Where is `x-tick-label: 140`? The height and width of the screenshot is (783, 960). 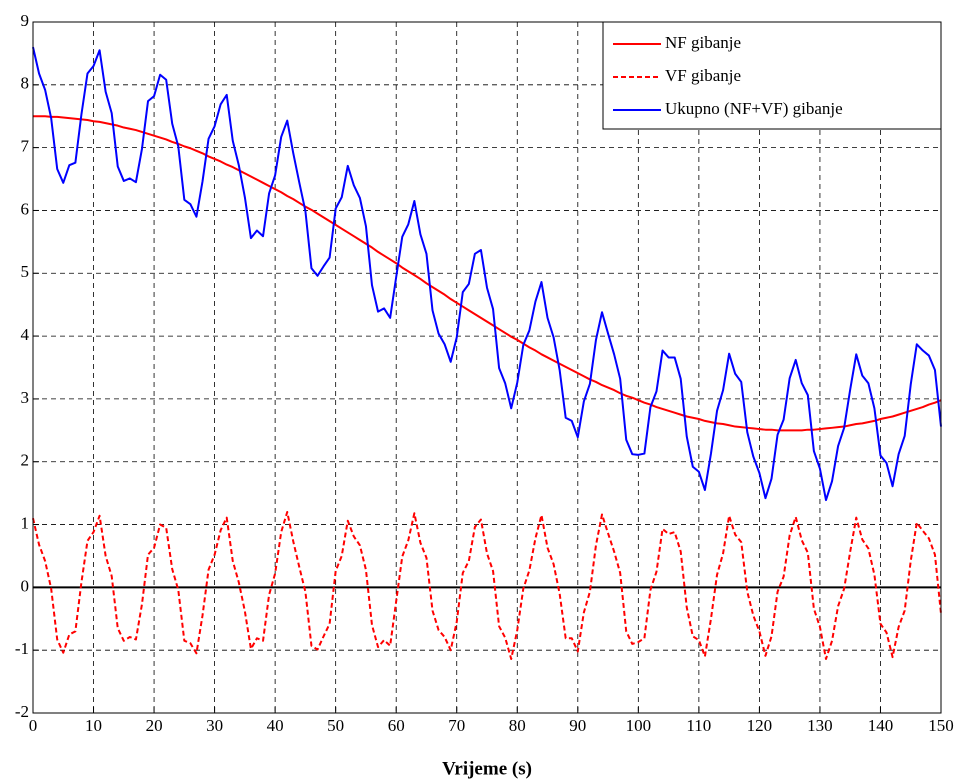 x-tick-label: 140 is located at coordinates (881, 725).